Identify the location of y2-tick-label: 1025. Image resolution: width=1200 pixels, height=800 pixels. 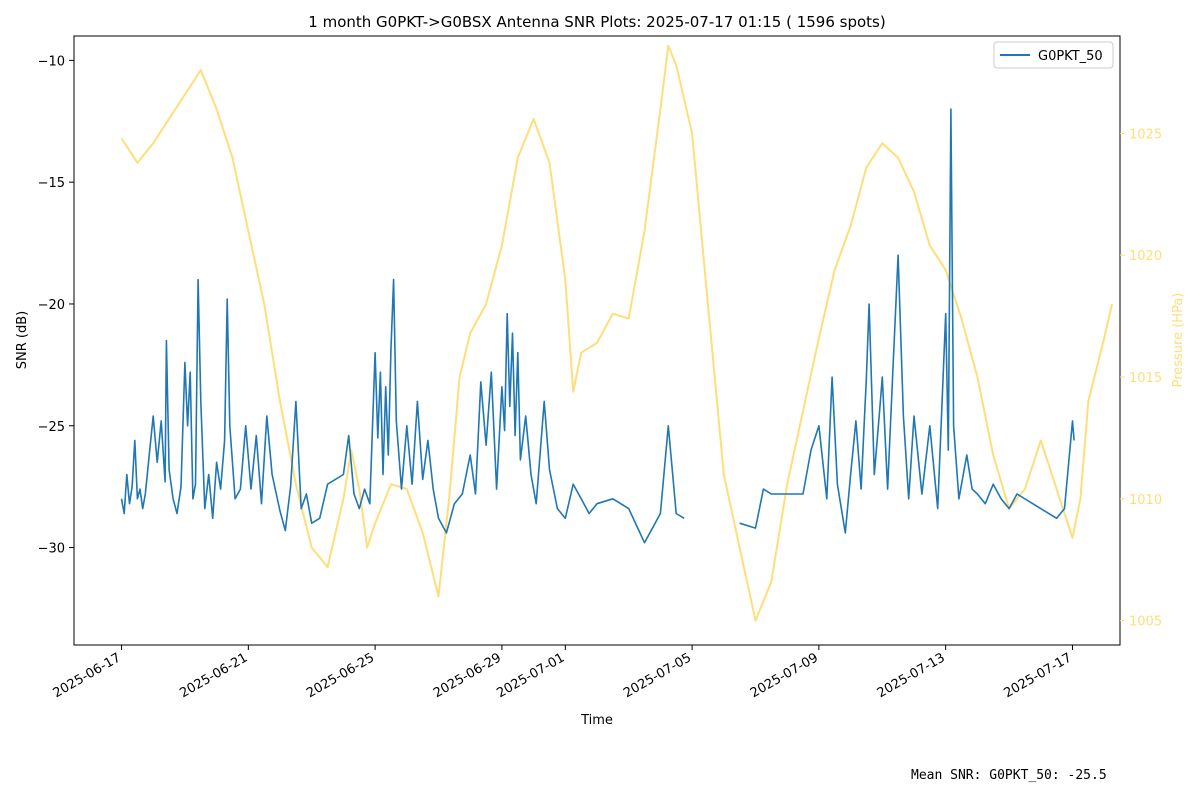
(1145, 134).